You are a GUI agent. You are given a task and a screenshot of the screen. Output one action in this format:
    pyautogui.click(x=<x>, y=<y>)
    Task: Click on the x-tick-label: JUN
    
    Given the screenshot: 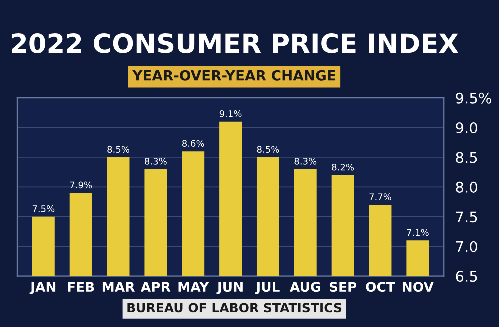 What is the action you would take?
    pyautogui.click(x=229, y=288)
    